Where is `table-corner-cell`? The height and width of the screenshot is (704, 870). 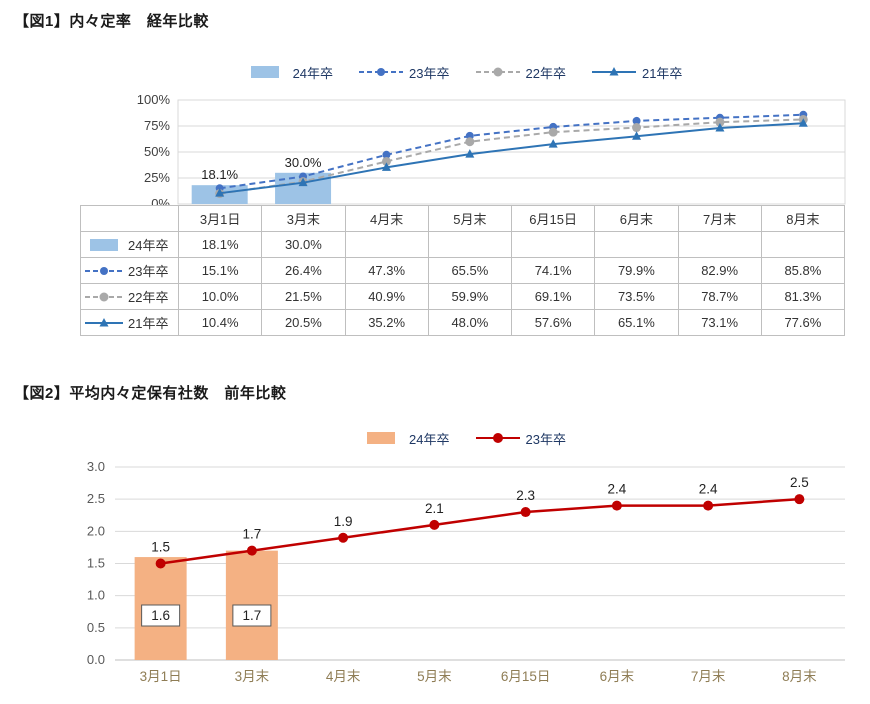 table-corner-cell is located at coordinates (129, 218).